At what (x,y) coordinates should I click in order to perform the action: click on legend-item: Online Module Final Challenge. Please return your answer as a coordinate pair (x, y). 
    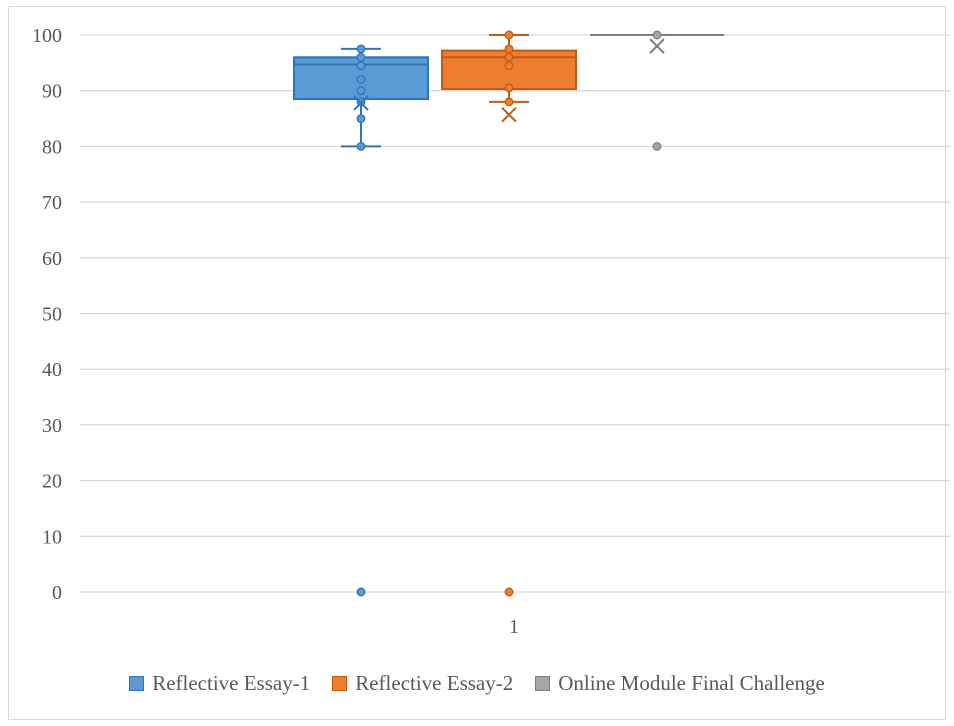
    Looking at the image, I should click on (680, 683).